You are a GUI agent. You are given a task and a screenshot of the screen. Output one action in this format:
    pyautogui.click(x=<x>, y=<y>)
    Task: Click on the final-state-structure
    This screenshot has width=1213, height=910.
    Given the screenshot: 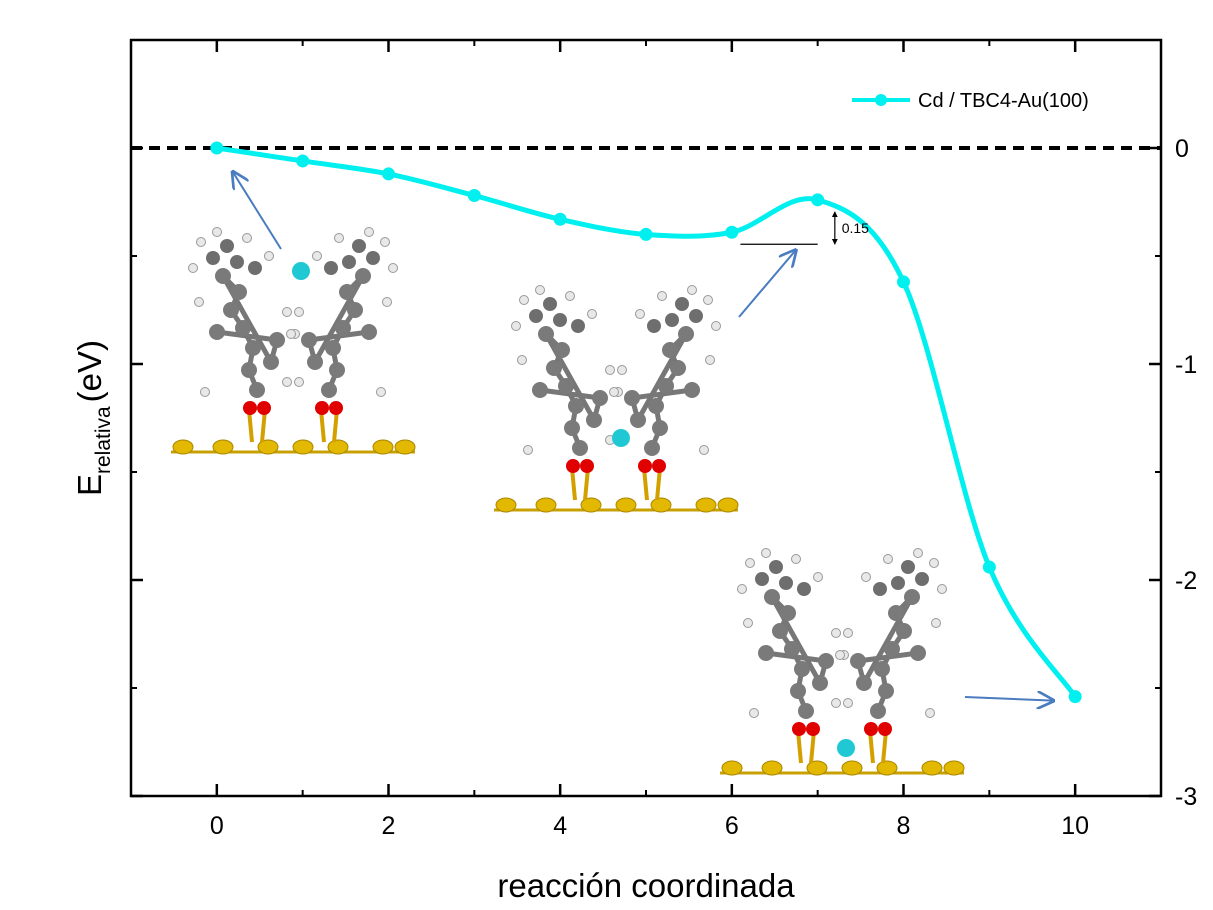 What is the action you would take?
    pyautogui.click(x=842, y=662)
    